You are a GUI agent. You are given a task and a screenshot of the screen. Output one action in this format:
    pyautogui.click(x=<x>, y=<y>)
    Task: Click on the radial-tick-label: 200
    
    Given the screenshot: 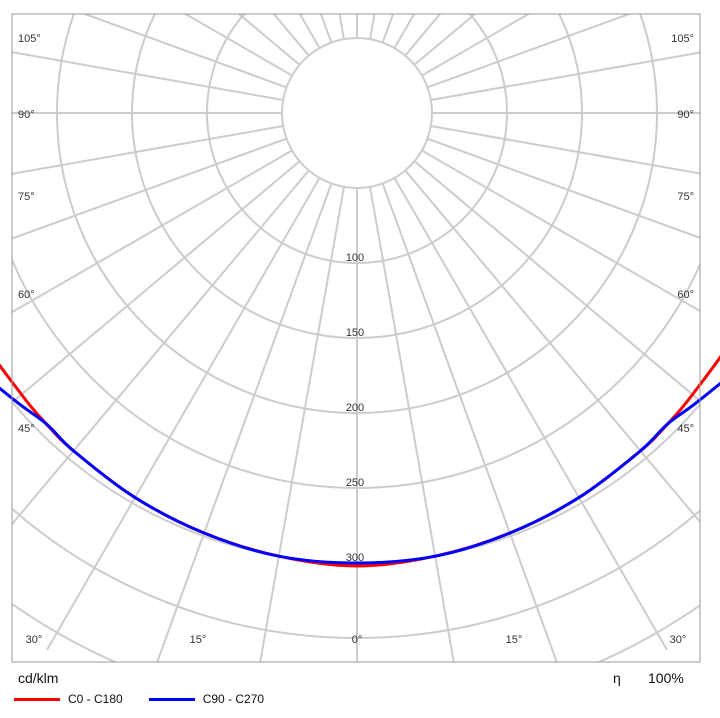 What is the action you would take?
    pyautogui.click(x=355, y=408)
    